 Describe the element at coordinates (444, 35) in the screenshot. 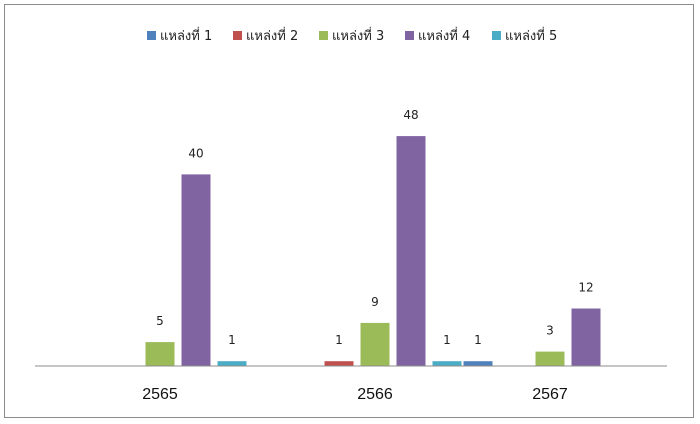

I see `legend-label-4: แหล่งที่ 4` at that location.